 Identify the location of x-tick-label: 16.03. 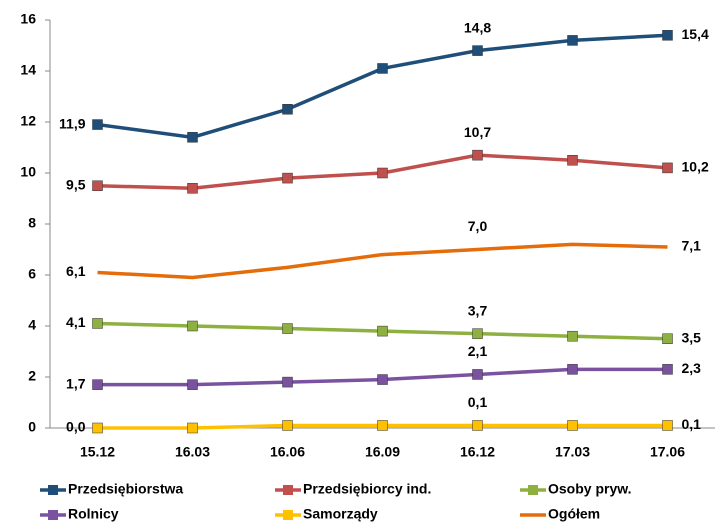
(192, 452).